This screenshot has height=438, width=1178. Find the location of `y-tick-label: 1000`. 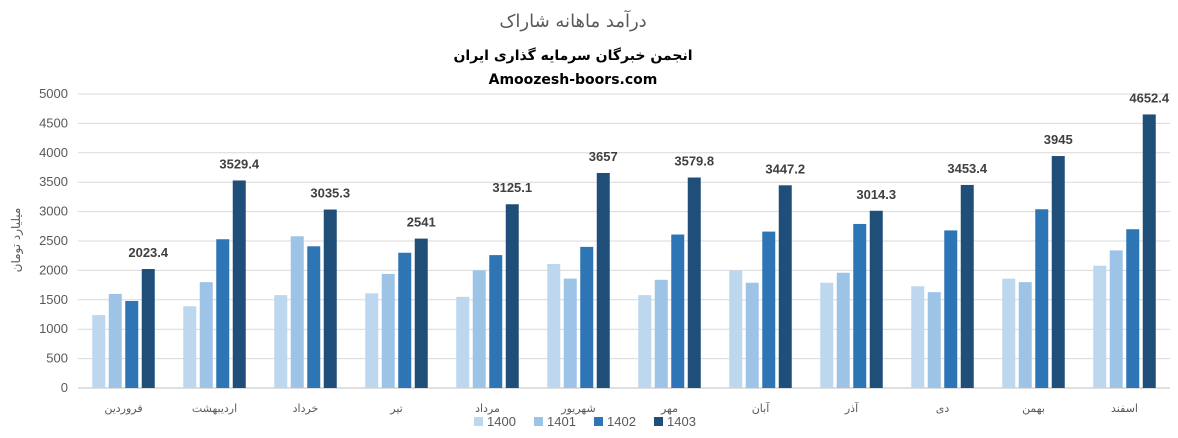

y-tick-label: 1000 is located at coordinates (53, 328).